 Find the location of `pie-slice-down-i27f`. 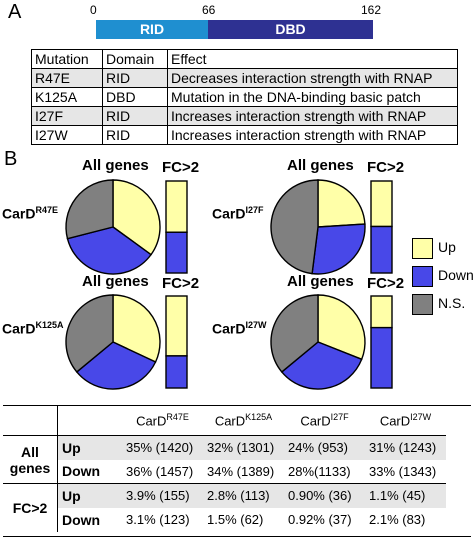

pie-slice-down-i27f is located at coordinates (338, 249).